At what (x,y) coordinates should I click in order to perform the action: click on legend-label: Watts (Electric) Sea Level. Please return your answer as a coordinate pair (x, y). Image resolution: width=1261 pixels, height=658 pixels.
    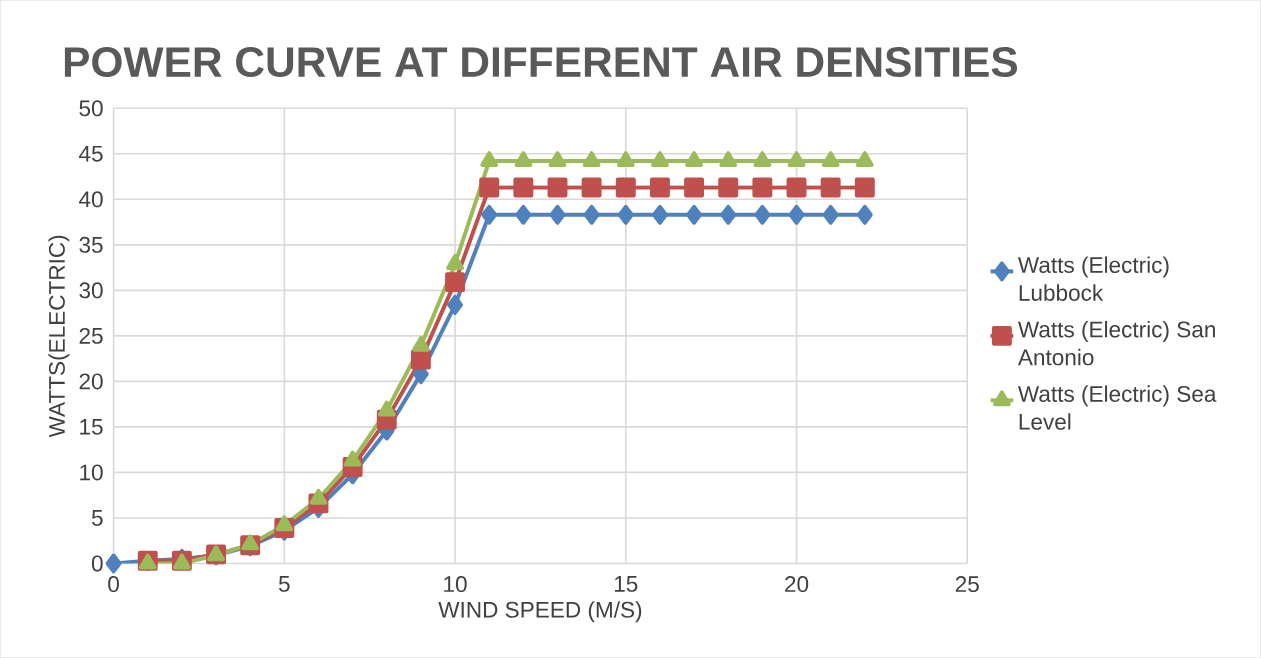
    Looking at the image, I should click on (1117, 407).